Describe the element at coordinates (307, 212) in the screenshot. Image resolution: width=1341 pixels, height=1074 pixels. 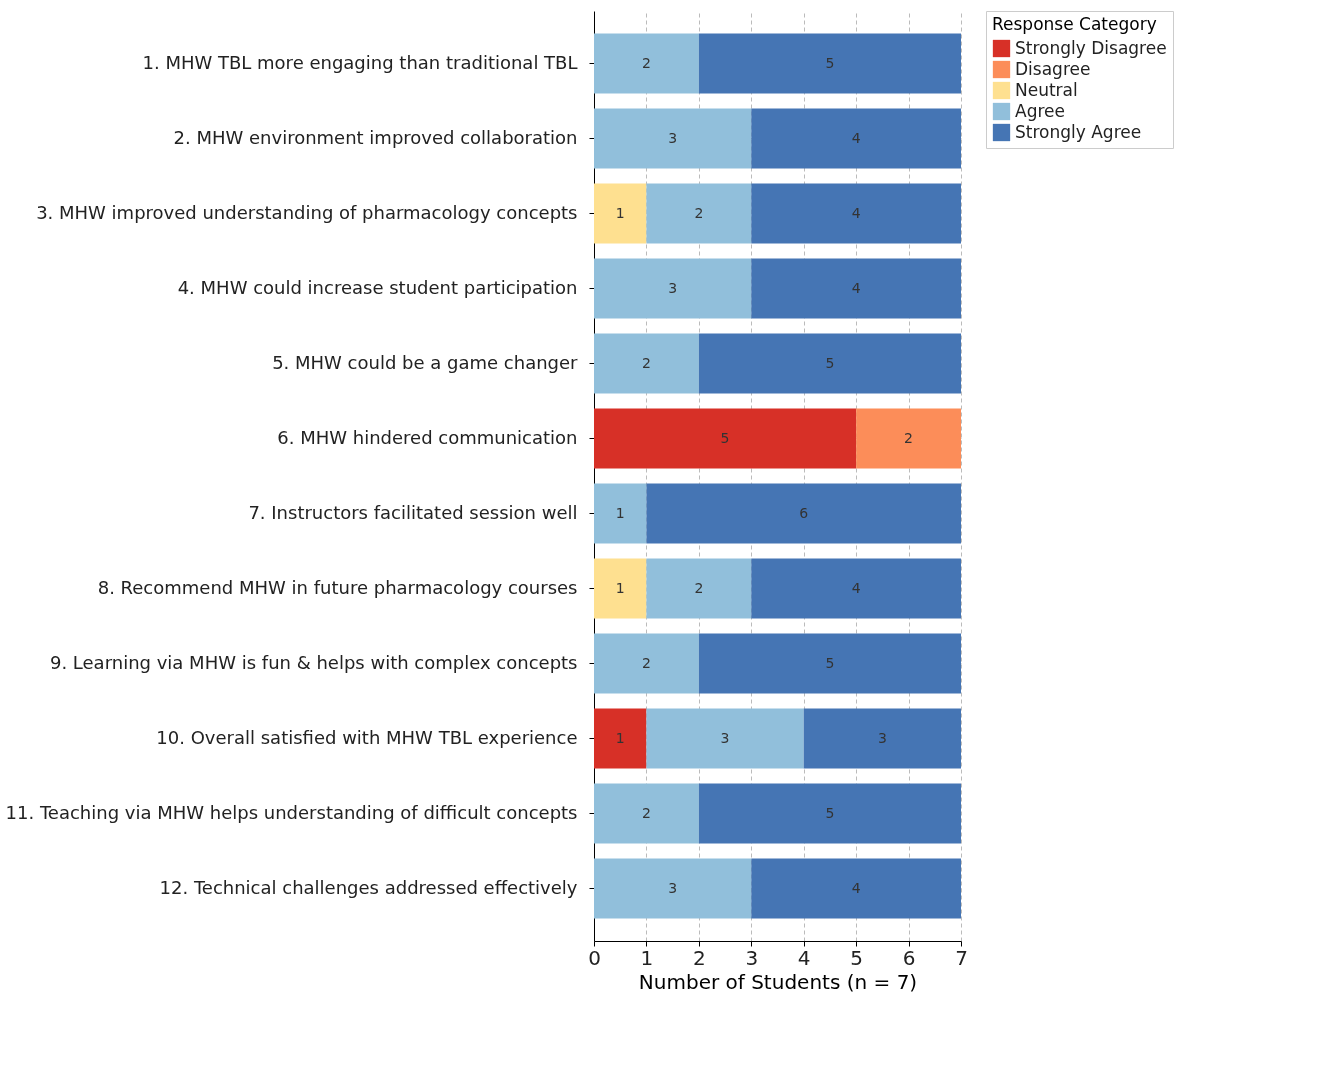
I see `y-tick-label: 3. MHW improved understanding of pharmacology concepts` at that location.